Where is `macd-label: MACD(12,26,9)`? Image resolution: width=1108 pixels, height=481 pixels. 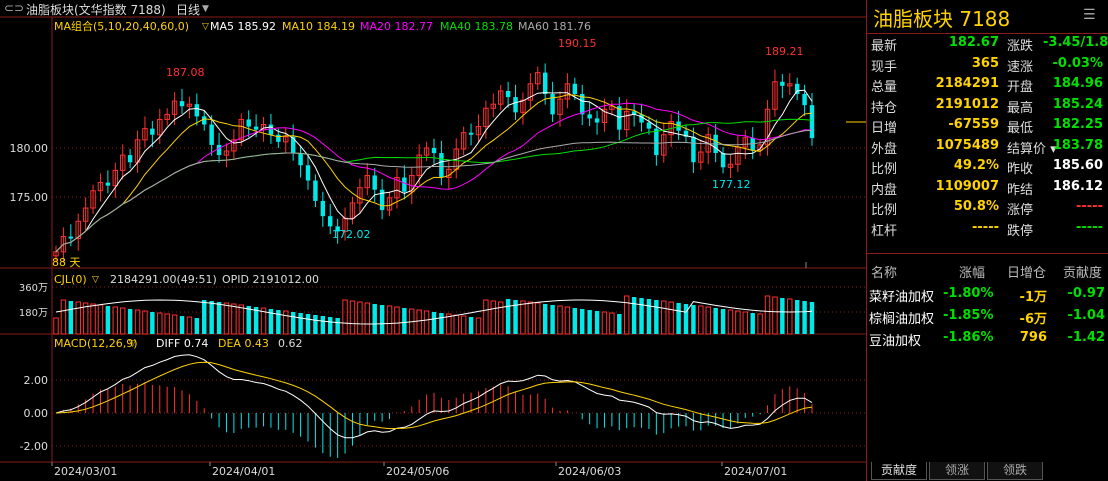
macd-label: MACD(12,26,9) is located at coordinates (96, 343).